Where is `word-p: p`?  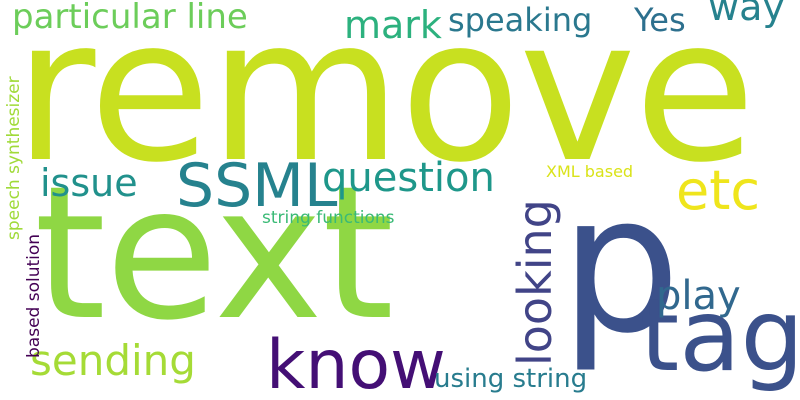 word-p: p is located at coordinates (620, 264).